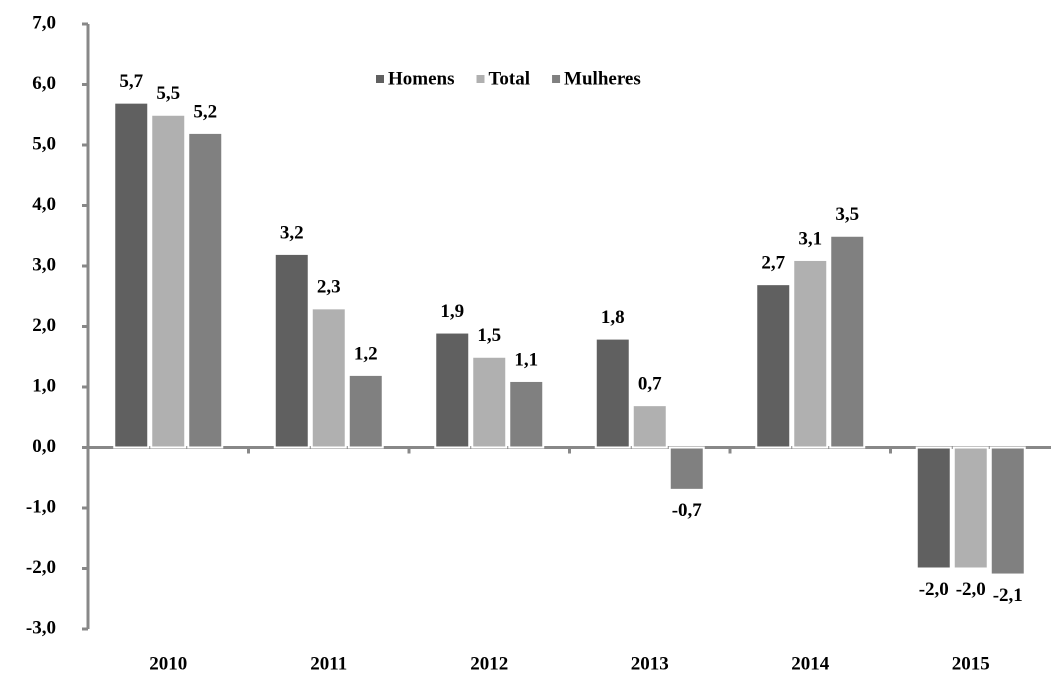 This screenshot has width=1051, height=675. I want to click on data-label: 1,5, so click(489, 335).